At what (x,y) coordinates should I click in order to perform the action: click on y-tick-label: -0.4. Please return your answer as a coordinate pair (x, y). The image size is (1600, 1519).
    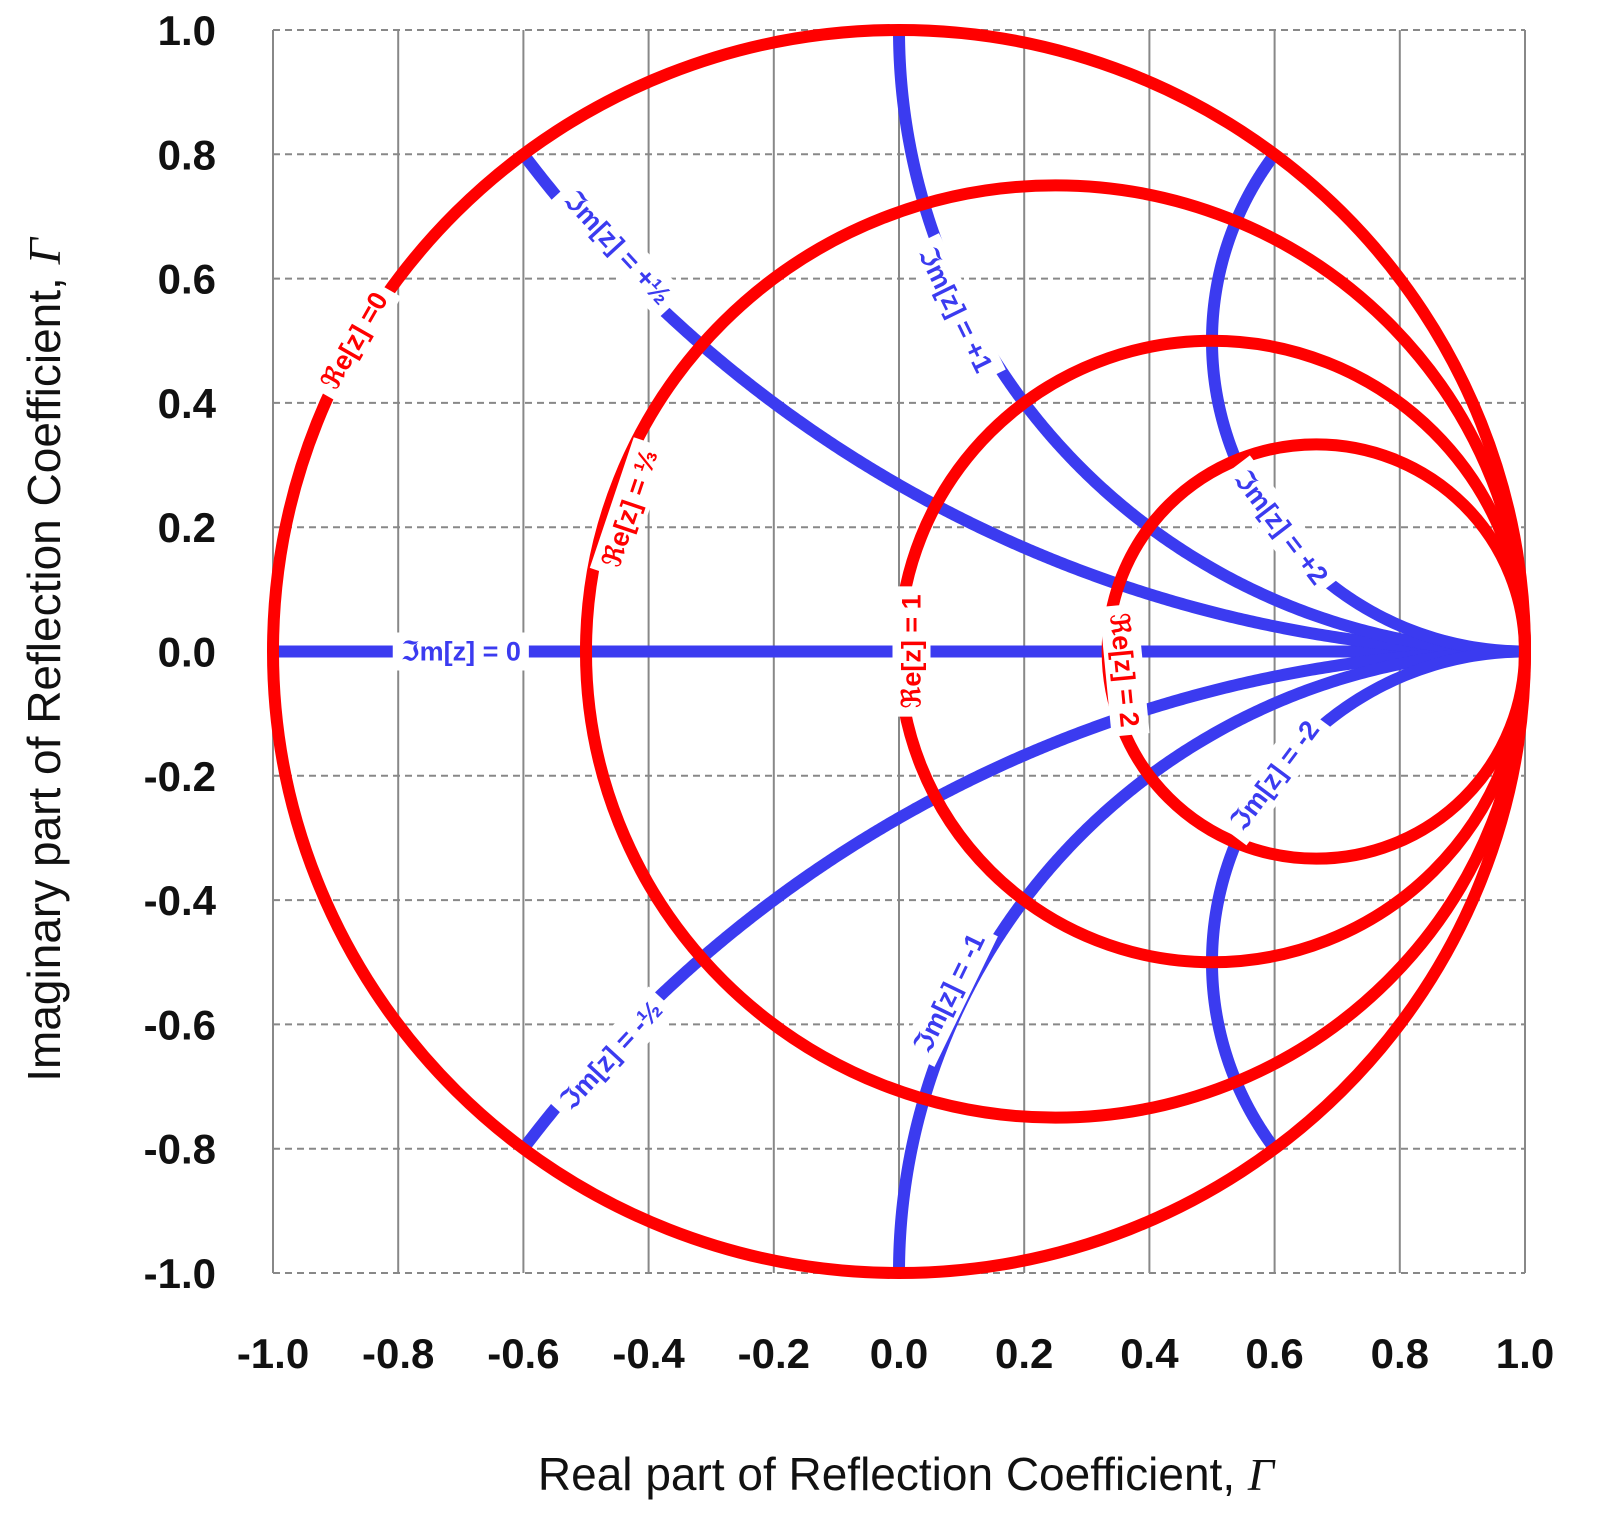
    Looking at the image, I should click on (180, 900).